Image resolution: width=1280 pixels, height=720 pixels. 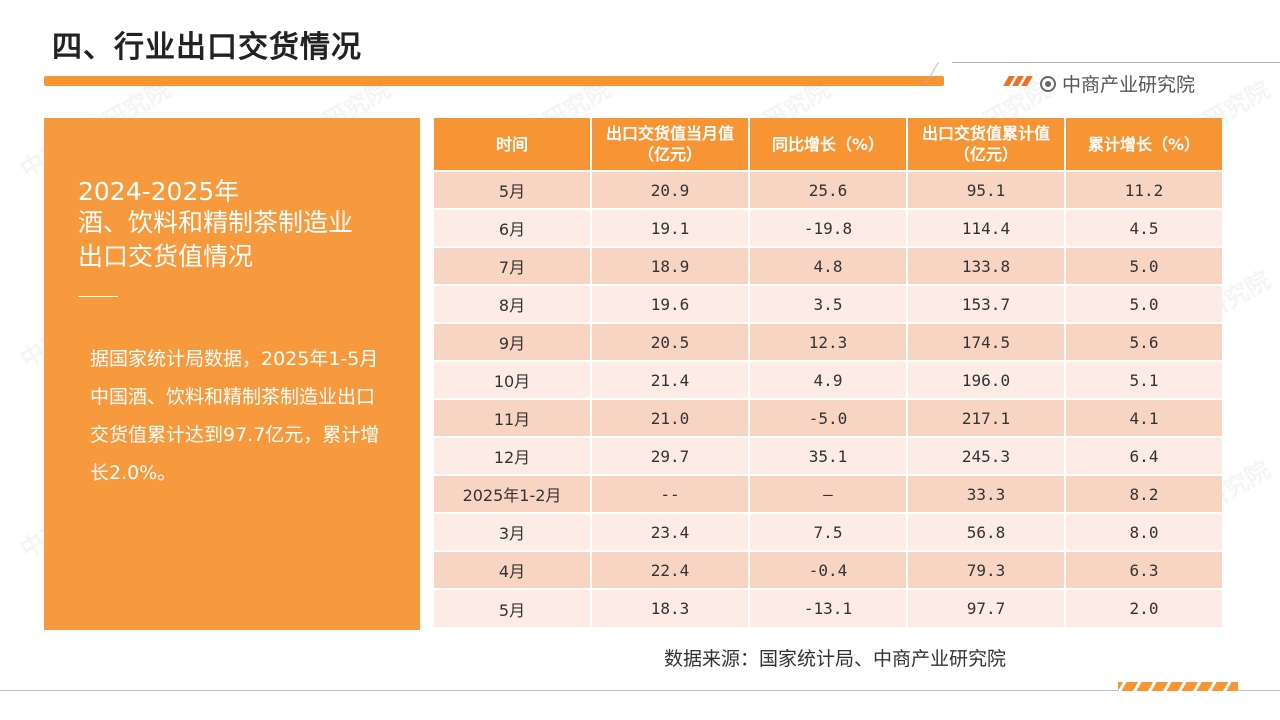 I want to click on table-row: 12月 29.7 35.1 245.3 6.4, so click(x=828, y=455).